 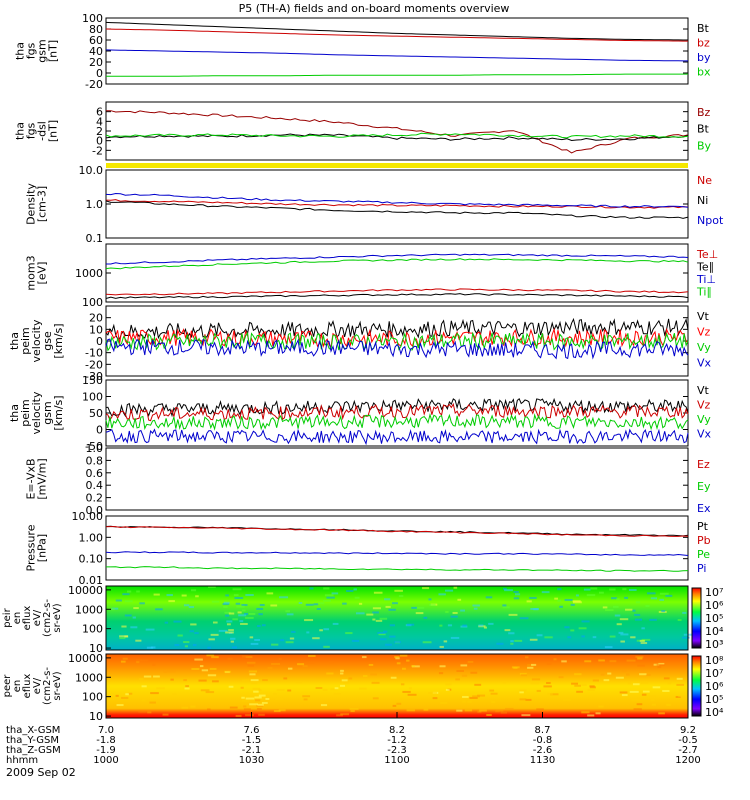 I want to click on series-line-Bz, so click(x=397, y=132).